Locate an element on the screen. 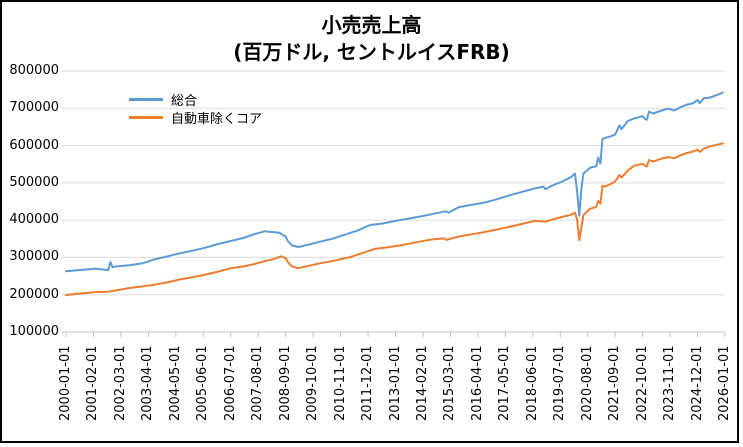 Image resolution: width=743 pixels, height=447 pixels. y-tick-label: 800000 is located at coordinates (34, 70).